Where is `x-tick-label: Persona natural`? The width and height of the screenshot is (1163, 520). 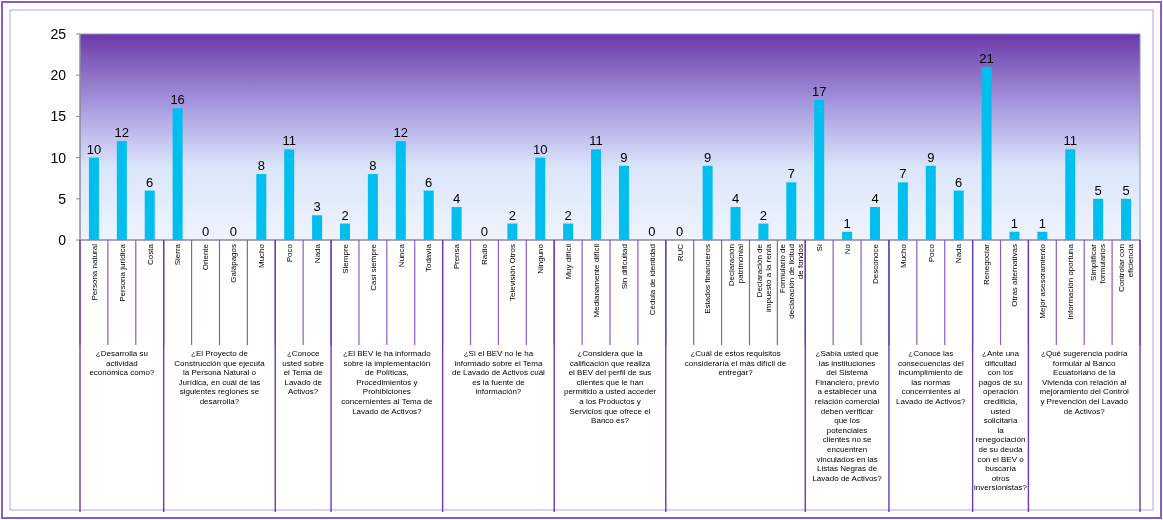
x-tick-label: Persona natural is located at coordinates (94, 272).